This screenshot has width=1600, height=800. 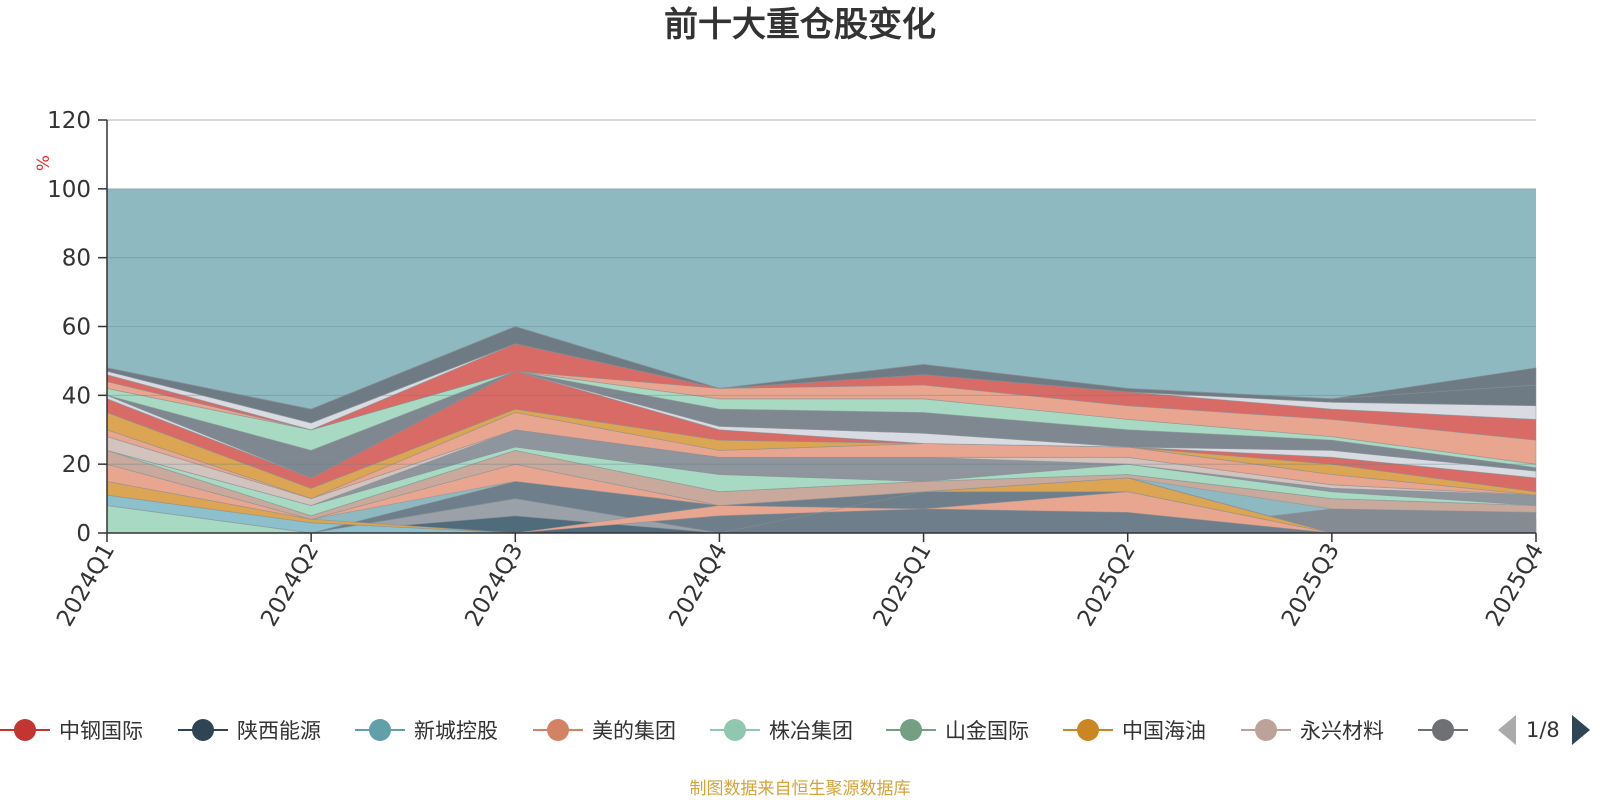 What do you see at coordinates (1342, 731) in the screenshot?
I see `legend-label: 永兴材料` at bounding box center [1342, 731].